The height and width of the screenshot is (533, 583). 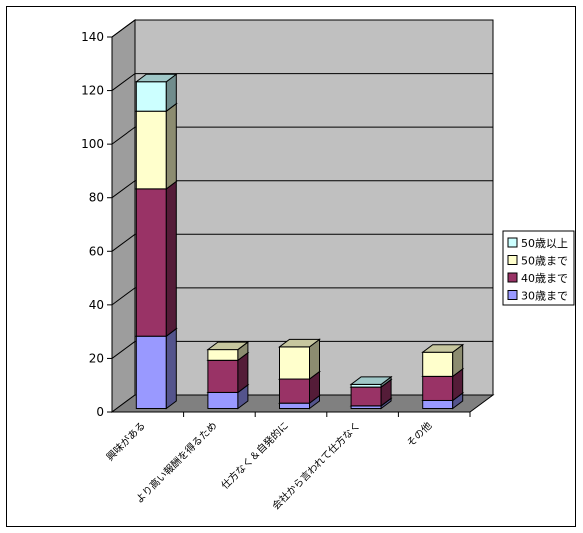 What do you see at coordinates (176, 462) in the screenshot?
I see `x-tick-label: より高い報酬を得るため` at bounding box center [176, 462].